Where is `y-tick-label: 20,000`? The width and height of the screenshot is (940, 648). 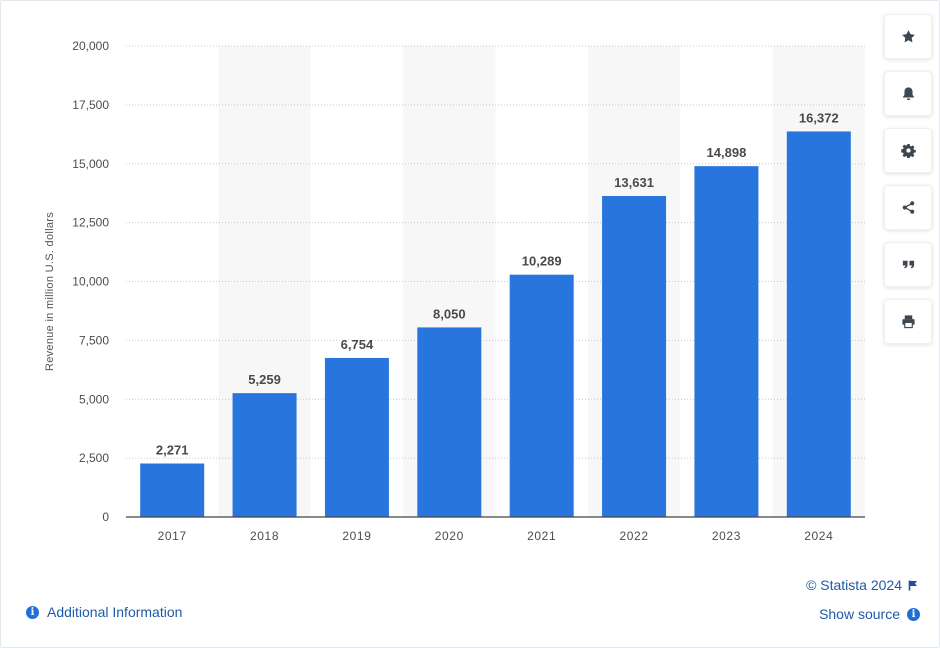 y-tick-label: 20,000 is located at coordinates (90, 46).